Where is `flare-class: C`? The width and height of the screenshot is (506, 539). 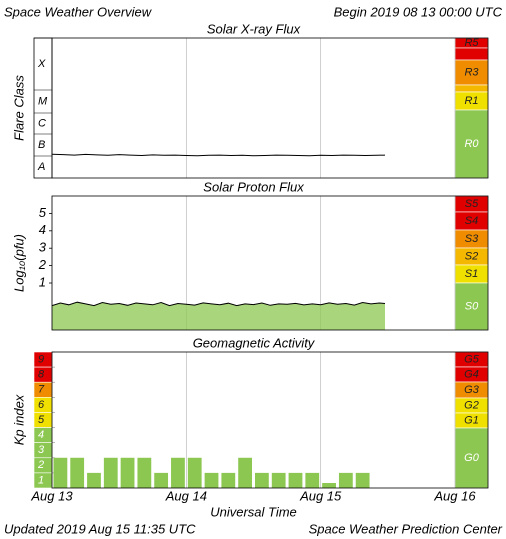
flare-class: C is located at coordinates (42, 123).